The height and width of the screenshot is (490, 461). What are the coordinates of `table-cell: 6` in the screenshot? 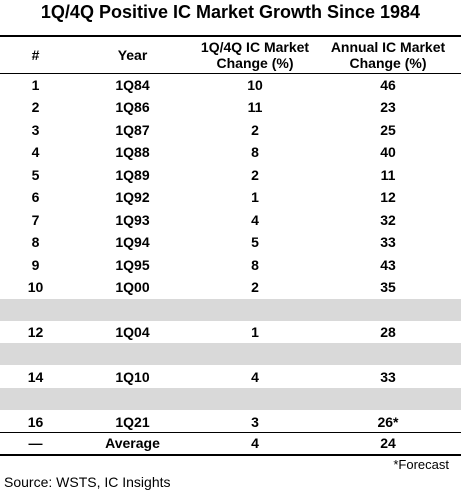 It's located at (35, 197).